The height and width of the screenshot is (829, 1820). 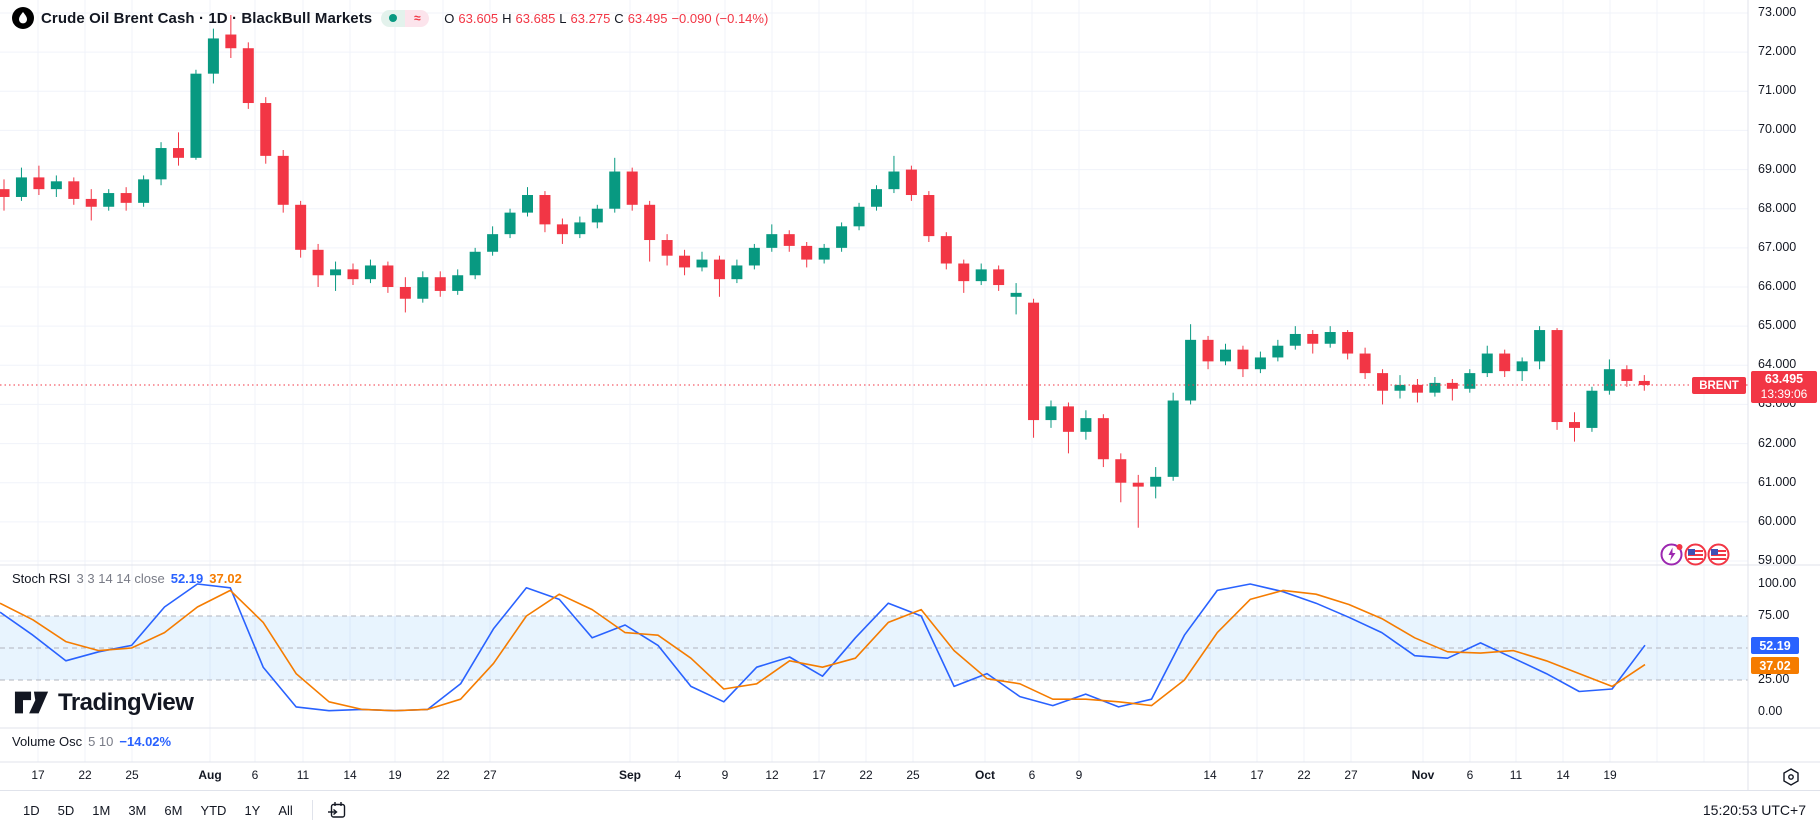 I want to click on price-axis-label: 61.000, so click(x=1777, y=481).